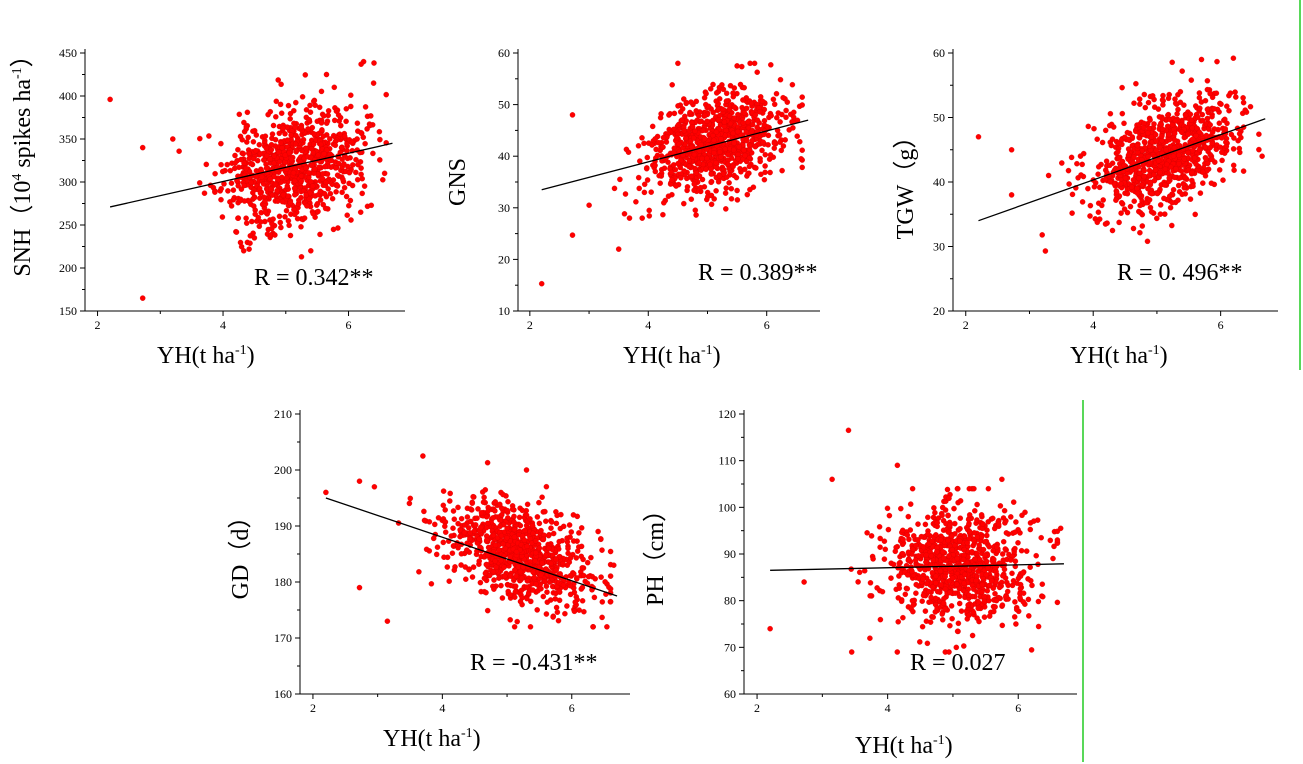 This screenshot has height=764, width=1303. I want to click on y-tick-label: 60, so click(939, 53).